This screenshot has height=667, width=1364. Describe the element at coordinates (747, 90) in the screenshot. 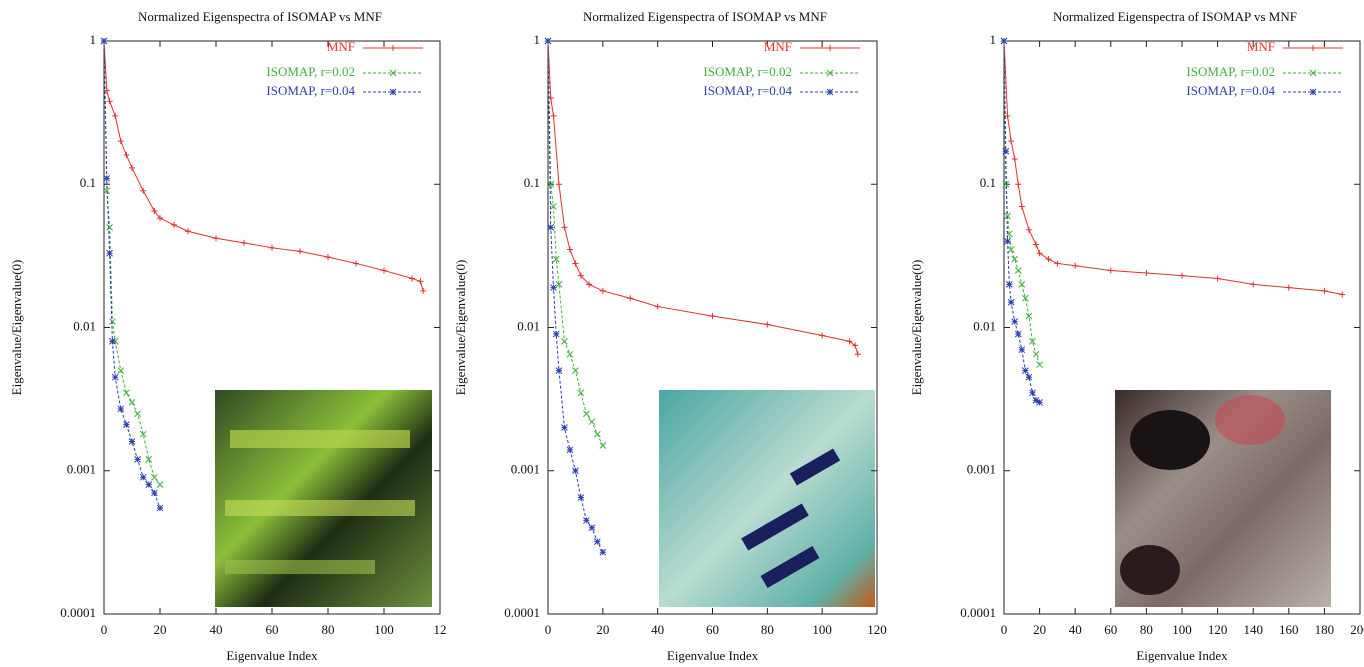

I see `legend-label: ISOMAP, r=0.04` at that location.